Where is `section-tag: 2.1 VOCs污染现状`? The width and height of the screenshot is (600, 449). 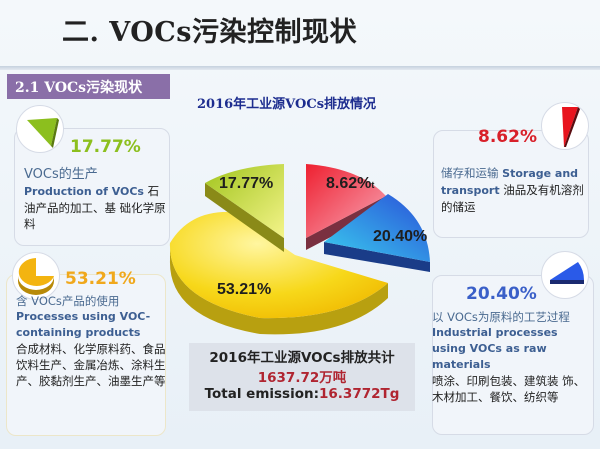
section-tag: 2.1 VOCs污染现状 is located at coordinates (88, 86).